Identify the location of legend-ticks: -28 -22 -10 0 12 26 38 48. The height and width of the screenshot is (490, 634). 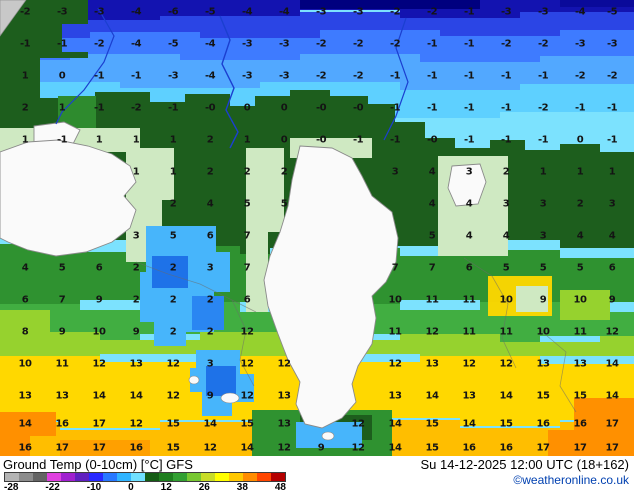
(145, 486).